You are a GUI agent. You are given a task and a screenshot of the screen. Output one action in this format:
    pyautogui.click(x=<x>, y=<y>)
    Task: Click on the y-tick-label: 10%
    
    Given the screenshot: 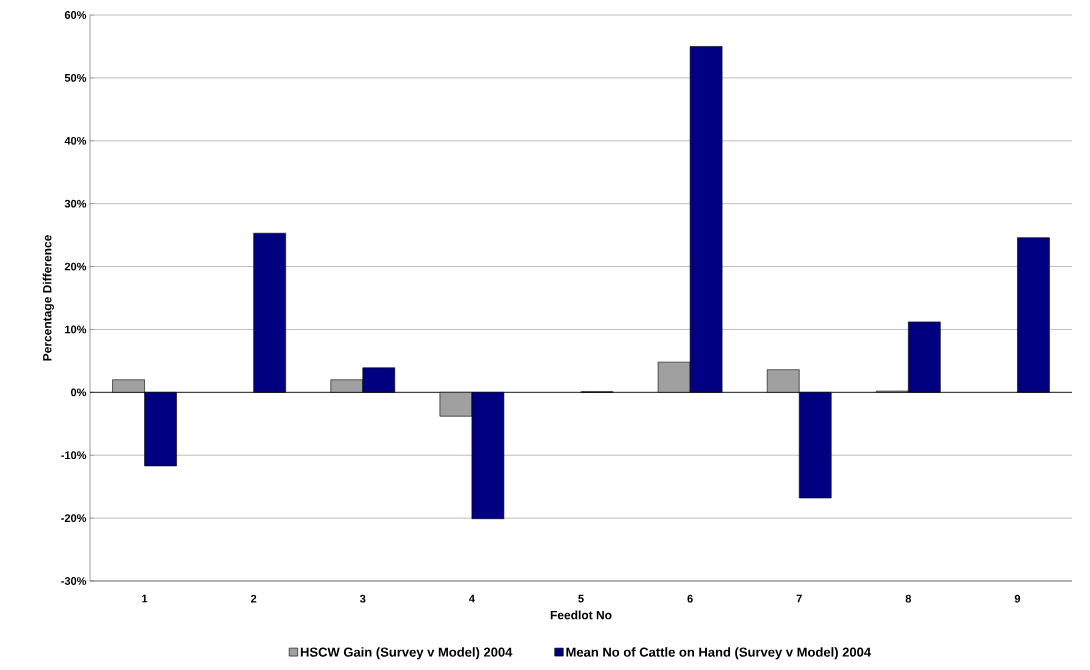 What is the action you would take?
    pyautogui.click(x=76, y=329)
    